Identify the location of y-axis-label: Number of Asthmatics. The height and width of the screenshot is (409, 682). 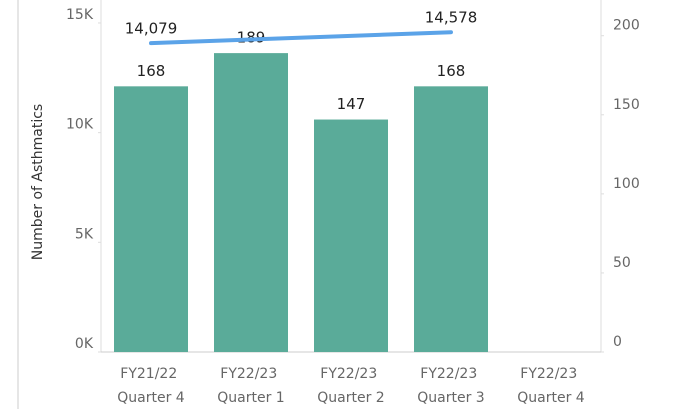
(38, 182).